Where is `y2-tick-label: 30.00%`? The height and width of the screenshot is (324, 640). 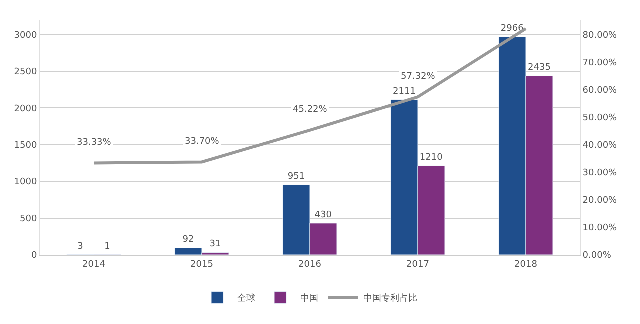
y2-tick-label: 30.00% is located at coordinates (600, 173).